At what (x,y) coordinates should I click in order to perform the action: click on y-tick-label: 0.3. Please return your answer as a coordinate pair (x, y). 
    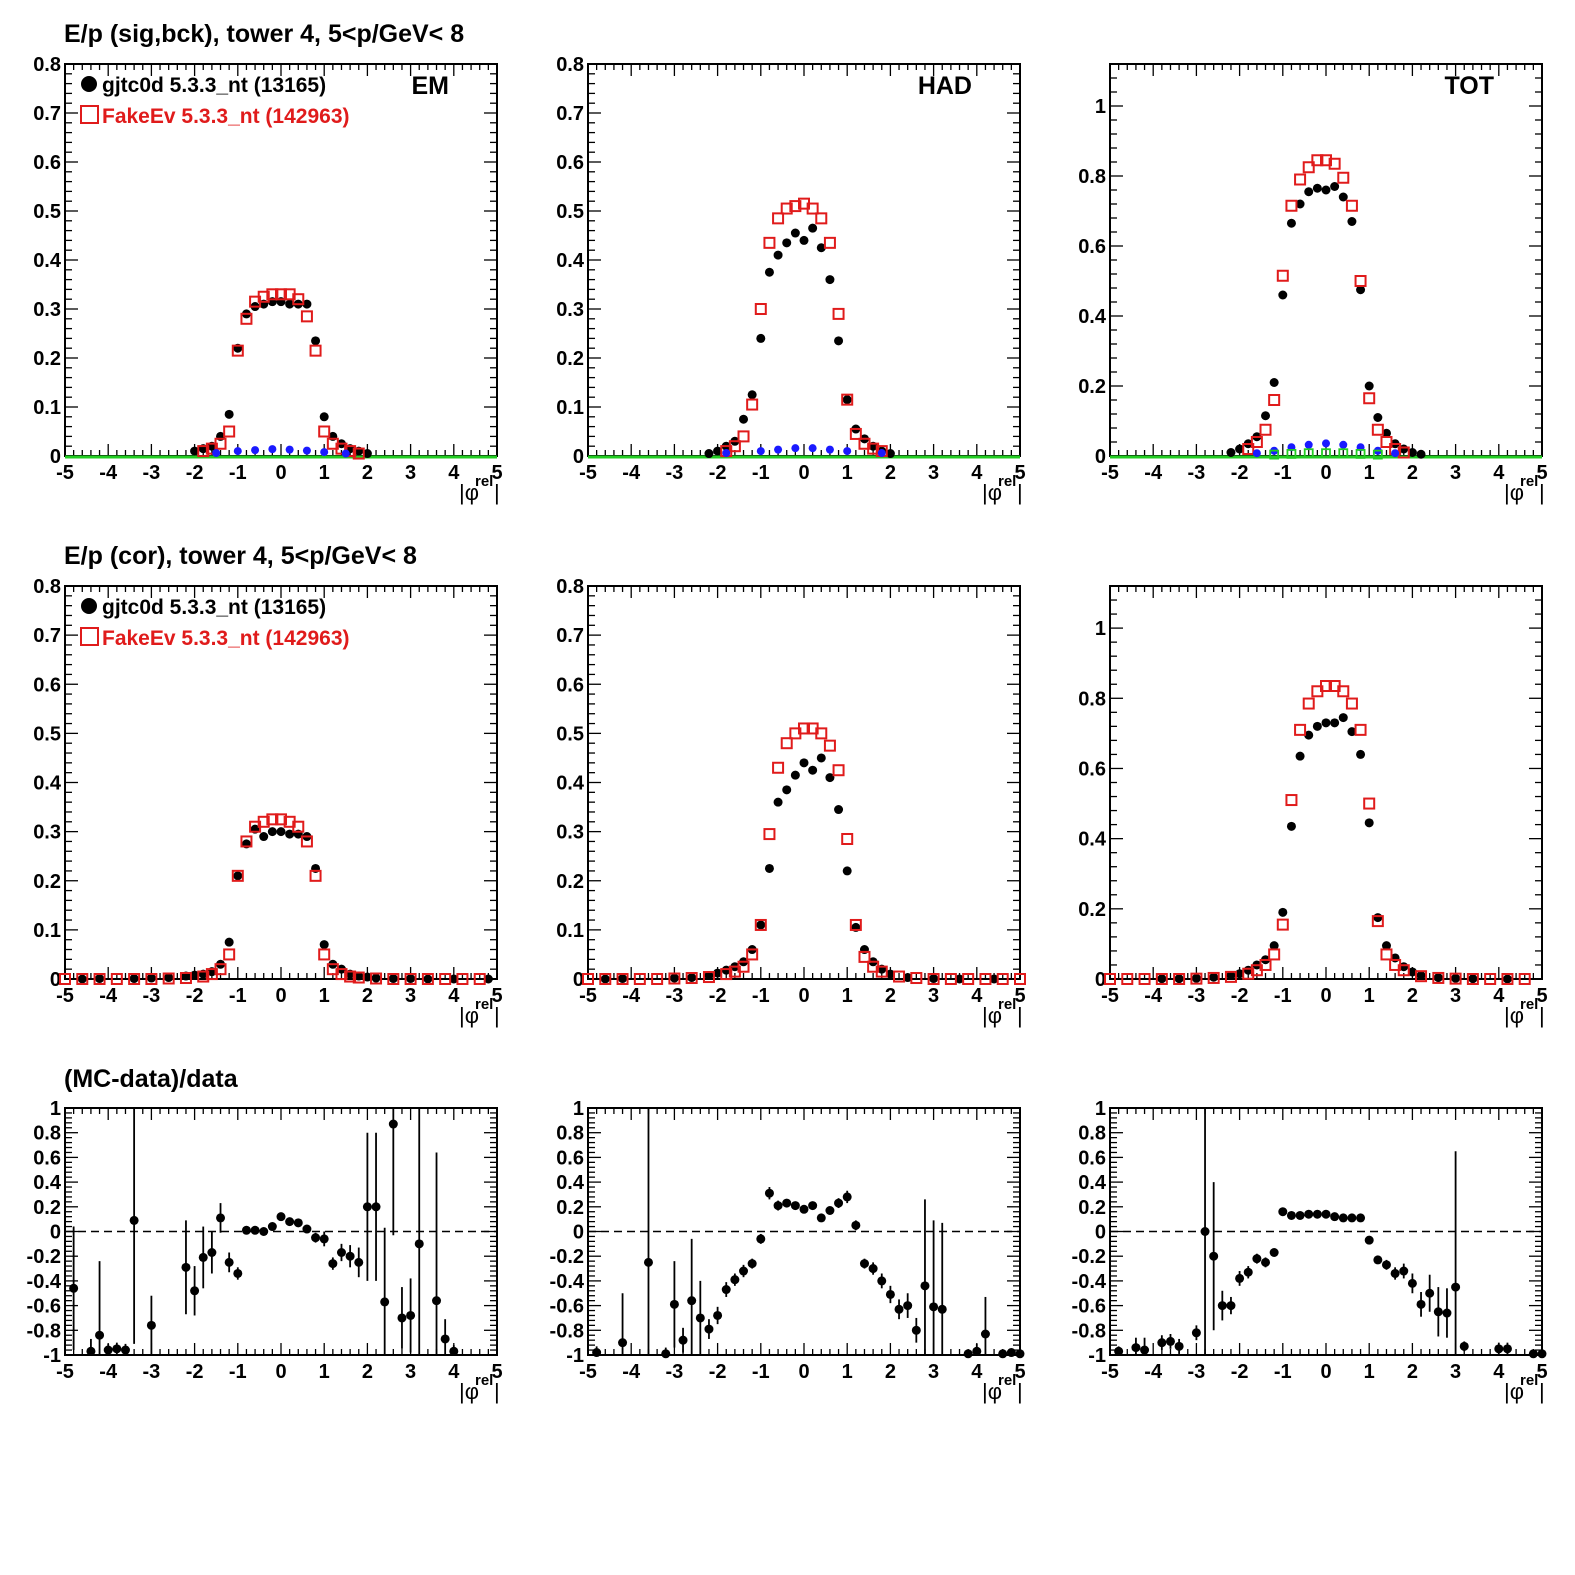
    Looking at the image, I should click on (47, 310).